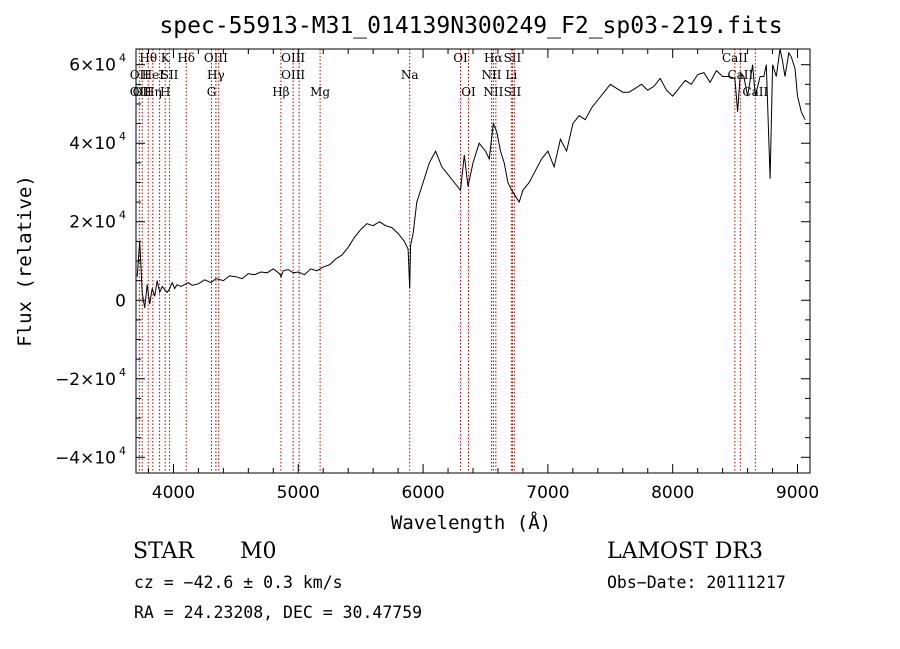  Describe the element at coordinates (92, 223) in the screenshot. I see `y-tick-label: 2×10` at that location.